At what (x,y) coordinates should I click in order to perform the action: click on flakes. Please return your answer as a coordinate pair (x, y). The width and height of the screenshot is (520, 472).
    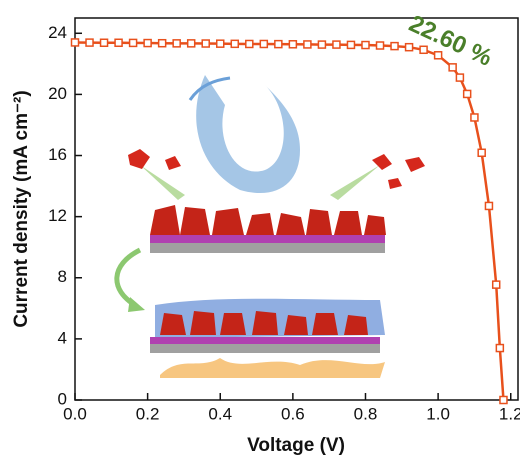
    Looking at the image, I should click on (276, 169).